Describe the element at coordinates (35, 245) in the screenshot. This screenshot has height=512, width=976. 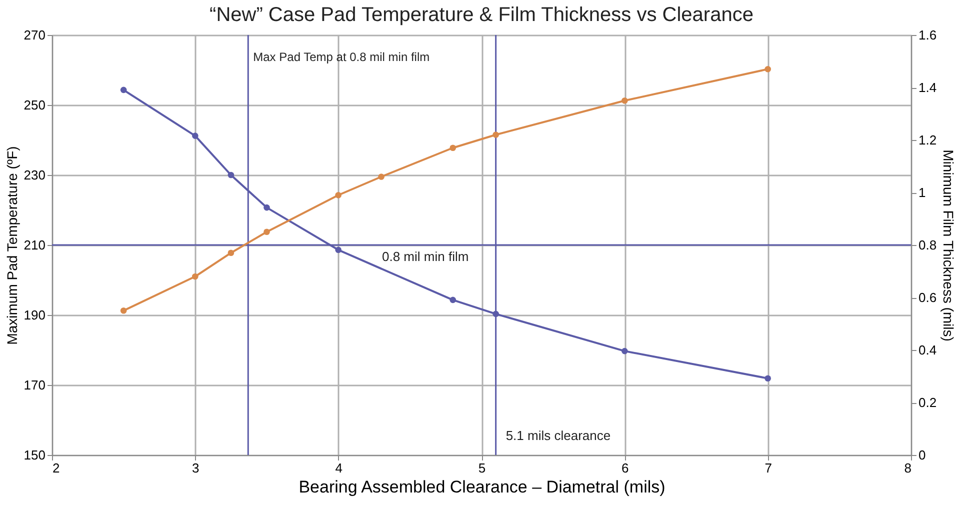
I see `y-tick-label: 210` at that location.